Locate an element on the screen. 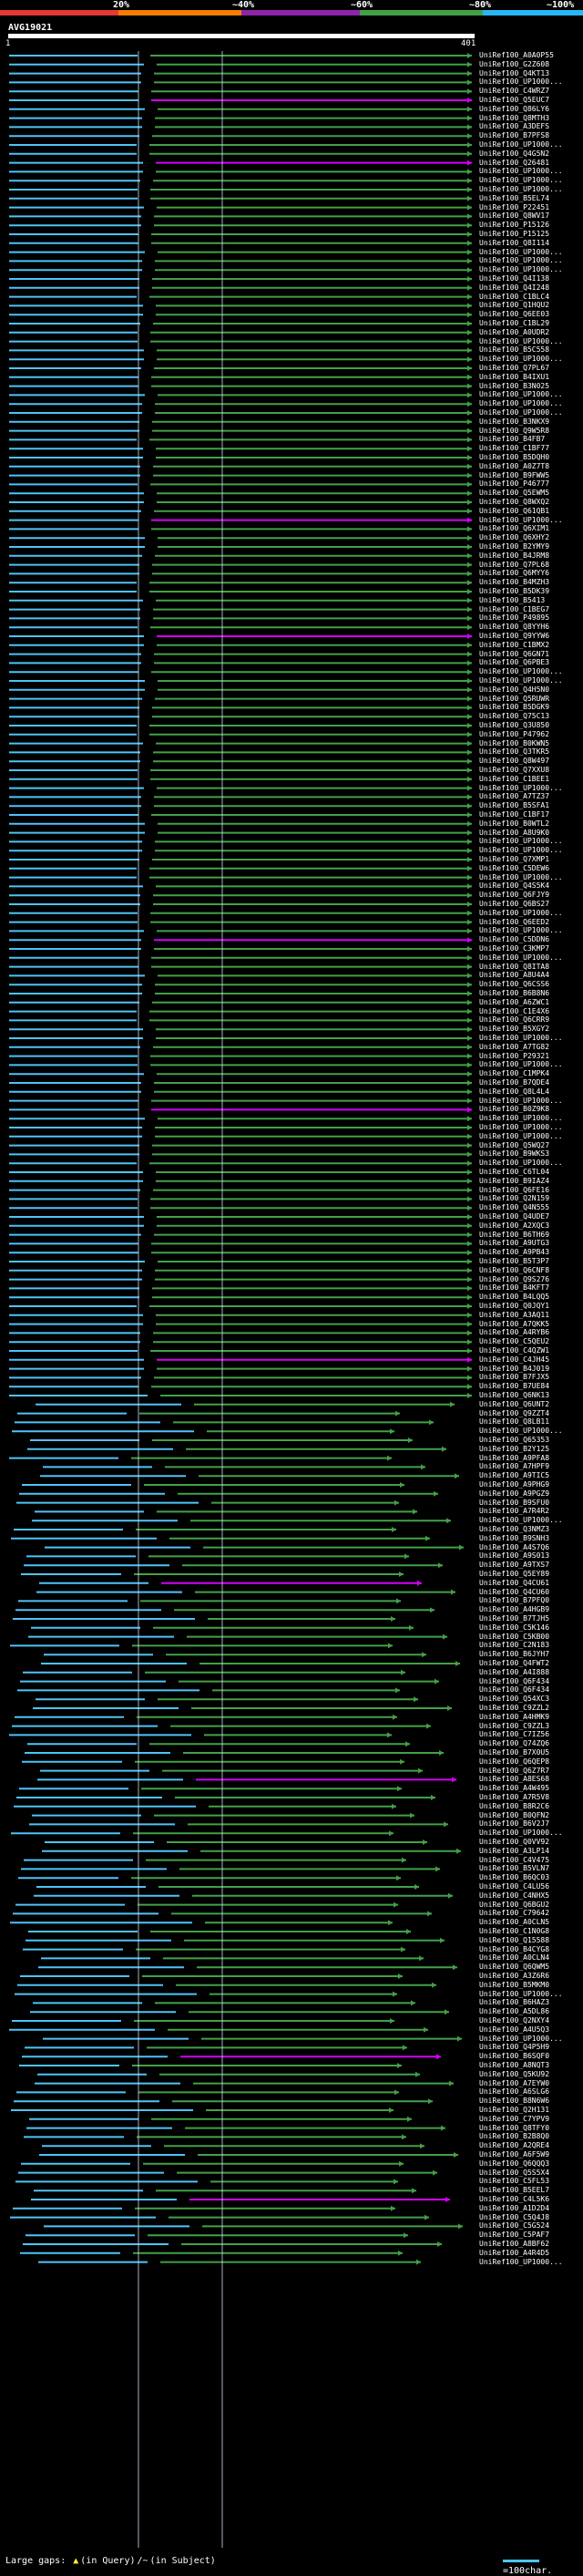 This screenshot has height=2576, width=583. hit-label: UniRef100_Q6MYY6 is located at coordinates (514, 573).